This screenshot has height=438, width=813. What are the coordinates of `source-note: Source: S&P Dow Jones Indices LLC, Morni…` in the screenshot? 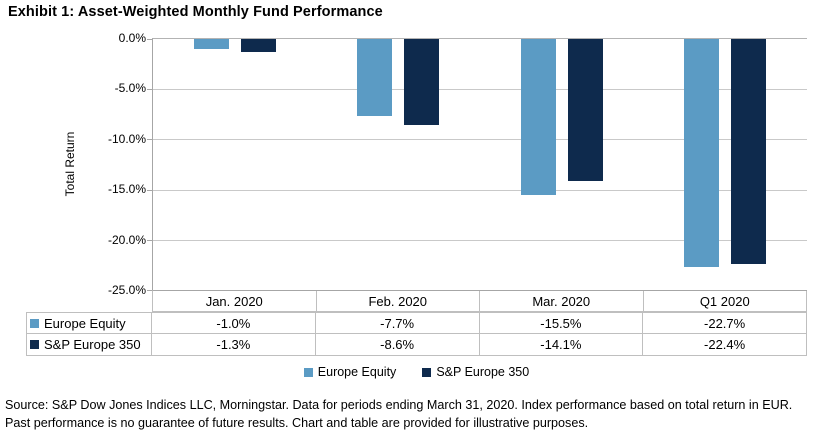 It's located at (399, 414).